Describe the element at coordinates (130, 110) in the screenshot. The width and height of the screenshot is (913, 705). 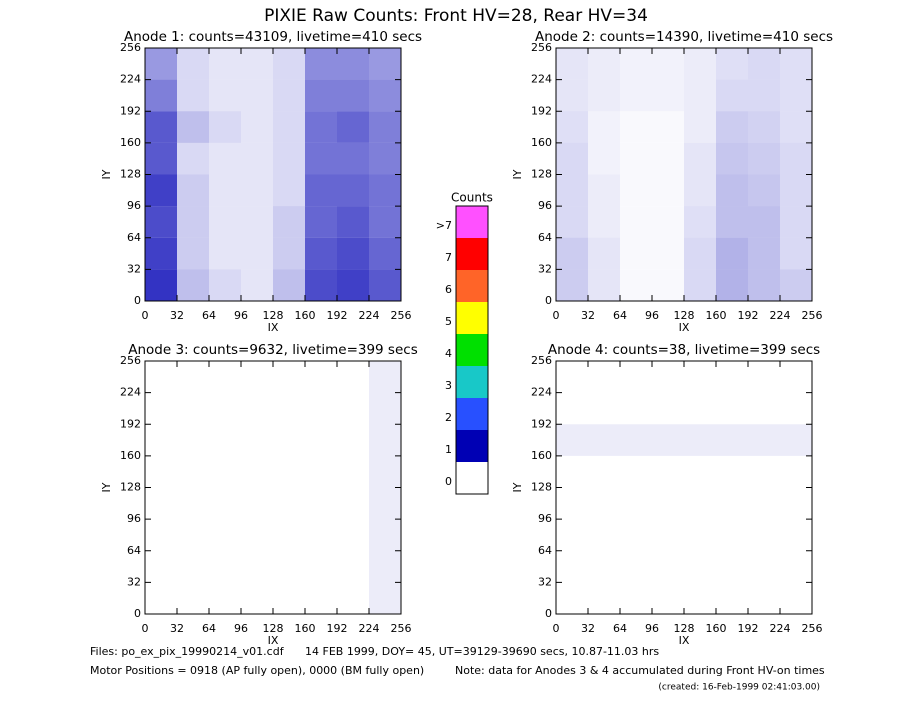
I see `y-tick-label: 192` at that location.